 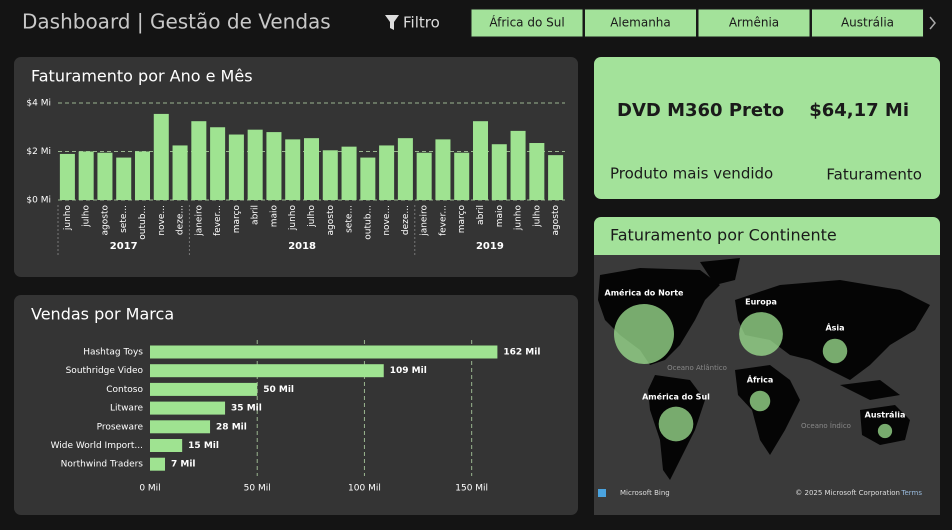 I want to click on y-tick-label: $2 Mi, so click(x=38, y=152).